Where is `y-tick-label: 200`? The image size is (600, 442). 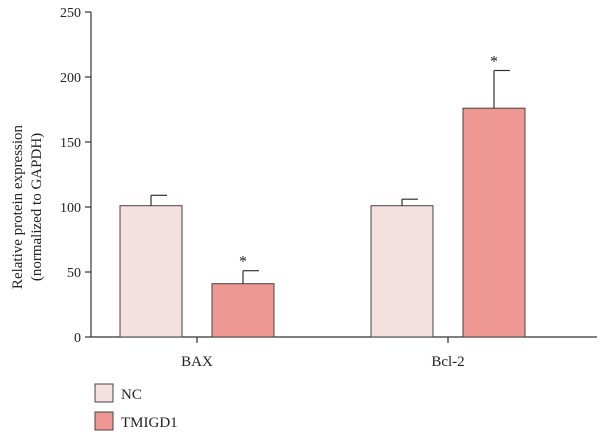
y-tick-label: 200 is located at coordinates (70, 78).